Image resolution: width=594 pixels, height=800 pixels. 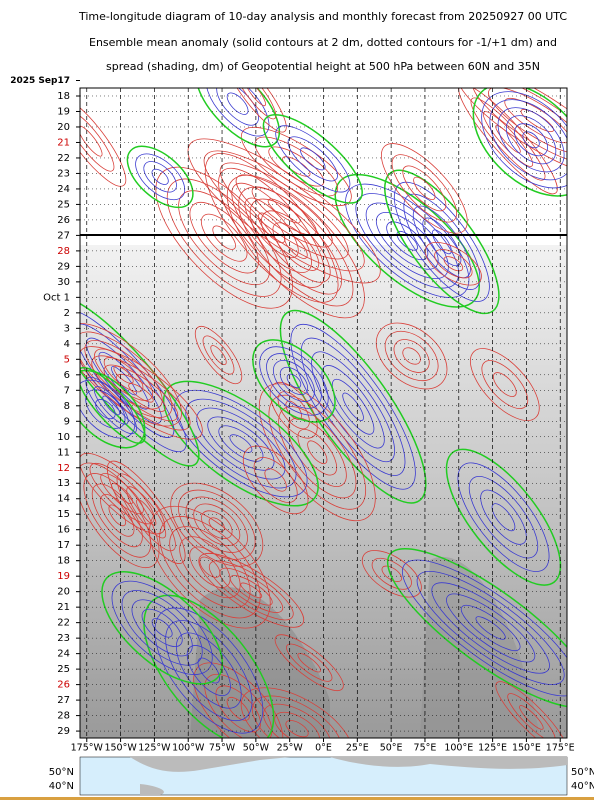 What do you see at coordinates (63, 220) in the screenshot?
I see `y-tick-label: 26` at bounding box center [63, 220].